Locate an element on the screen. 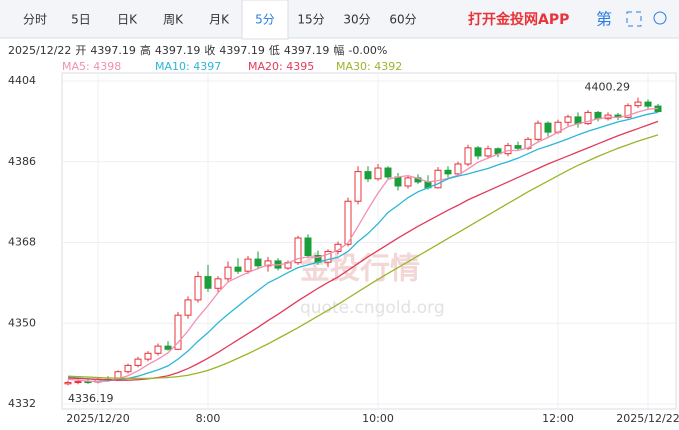 This screenshot has width=679, height=430. promo: 打开金投网APP is located at coordinates (518, 19).